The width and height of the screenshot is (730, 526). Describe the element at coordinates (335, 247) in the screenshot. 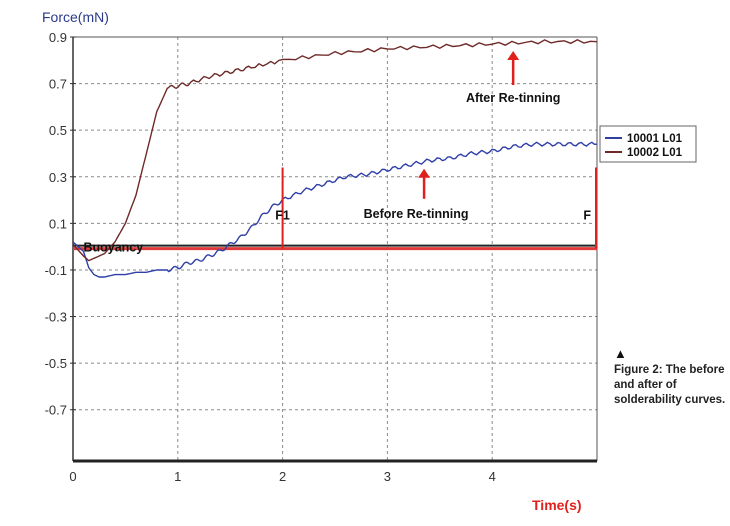

I see `buoyancy-baseline` at that location.